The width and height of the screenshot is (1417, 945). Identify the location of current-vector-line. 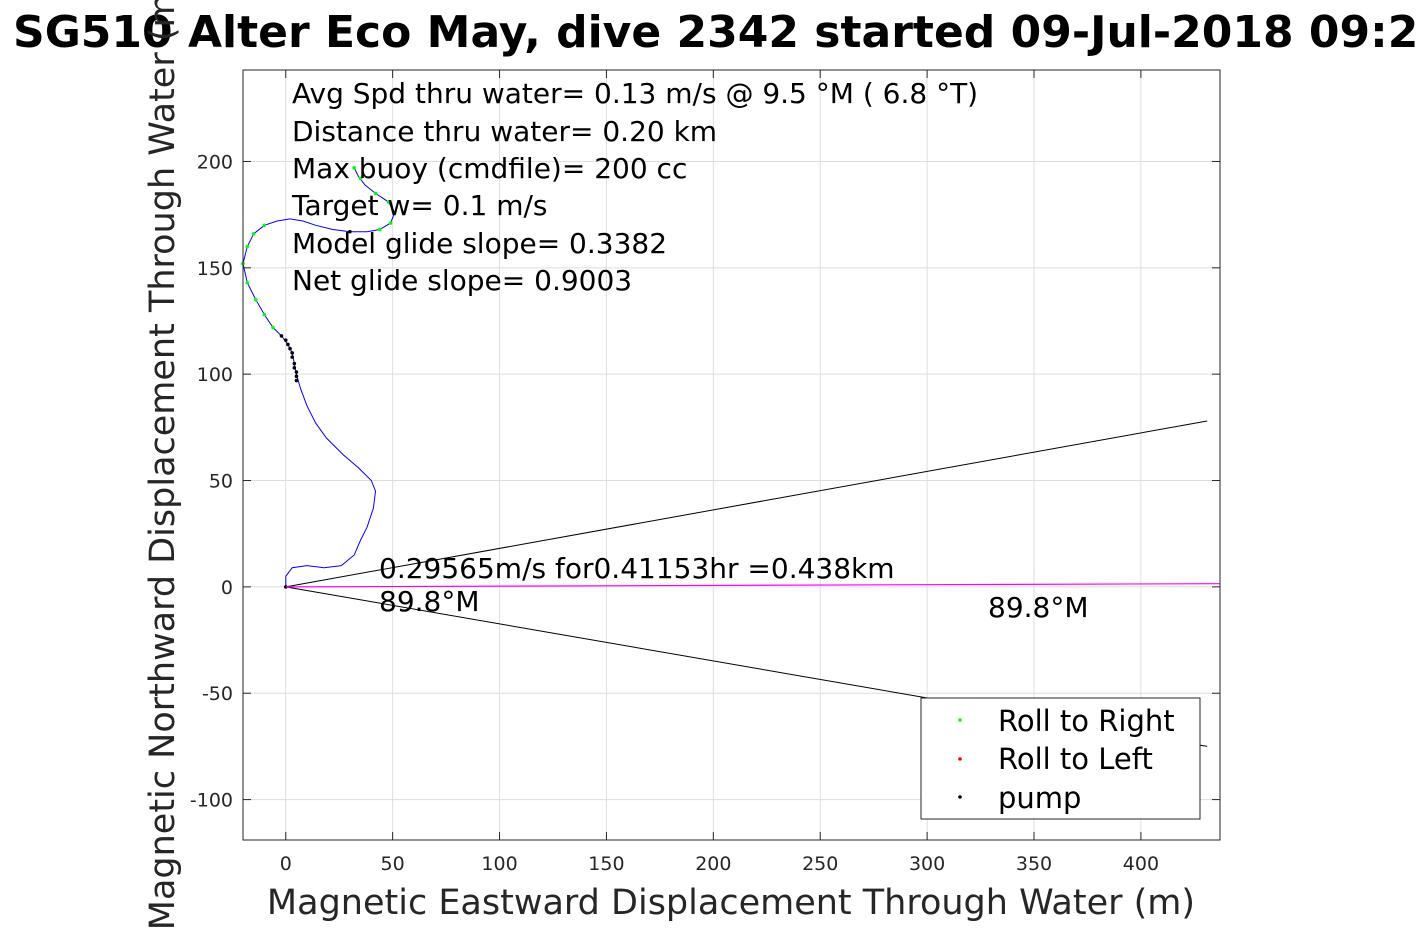
(753, 585).